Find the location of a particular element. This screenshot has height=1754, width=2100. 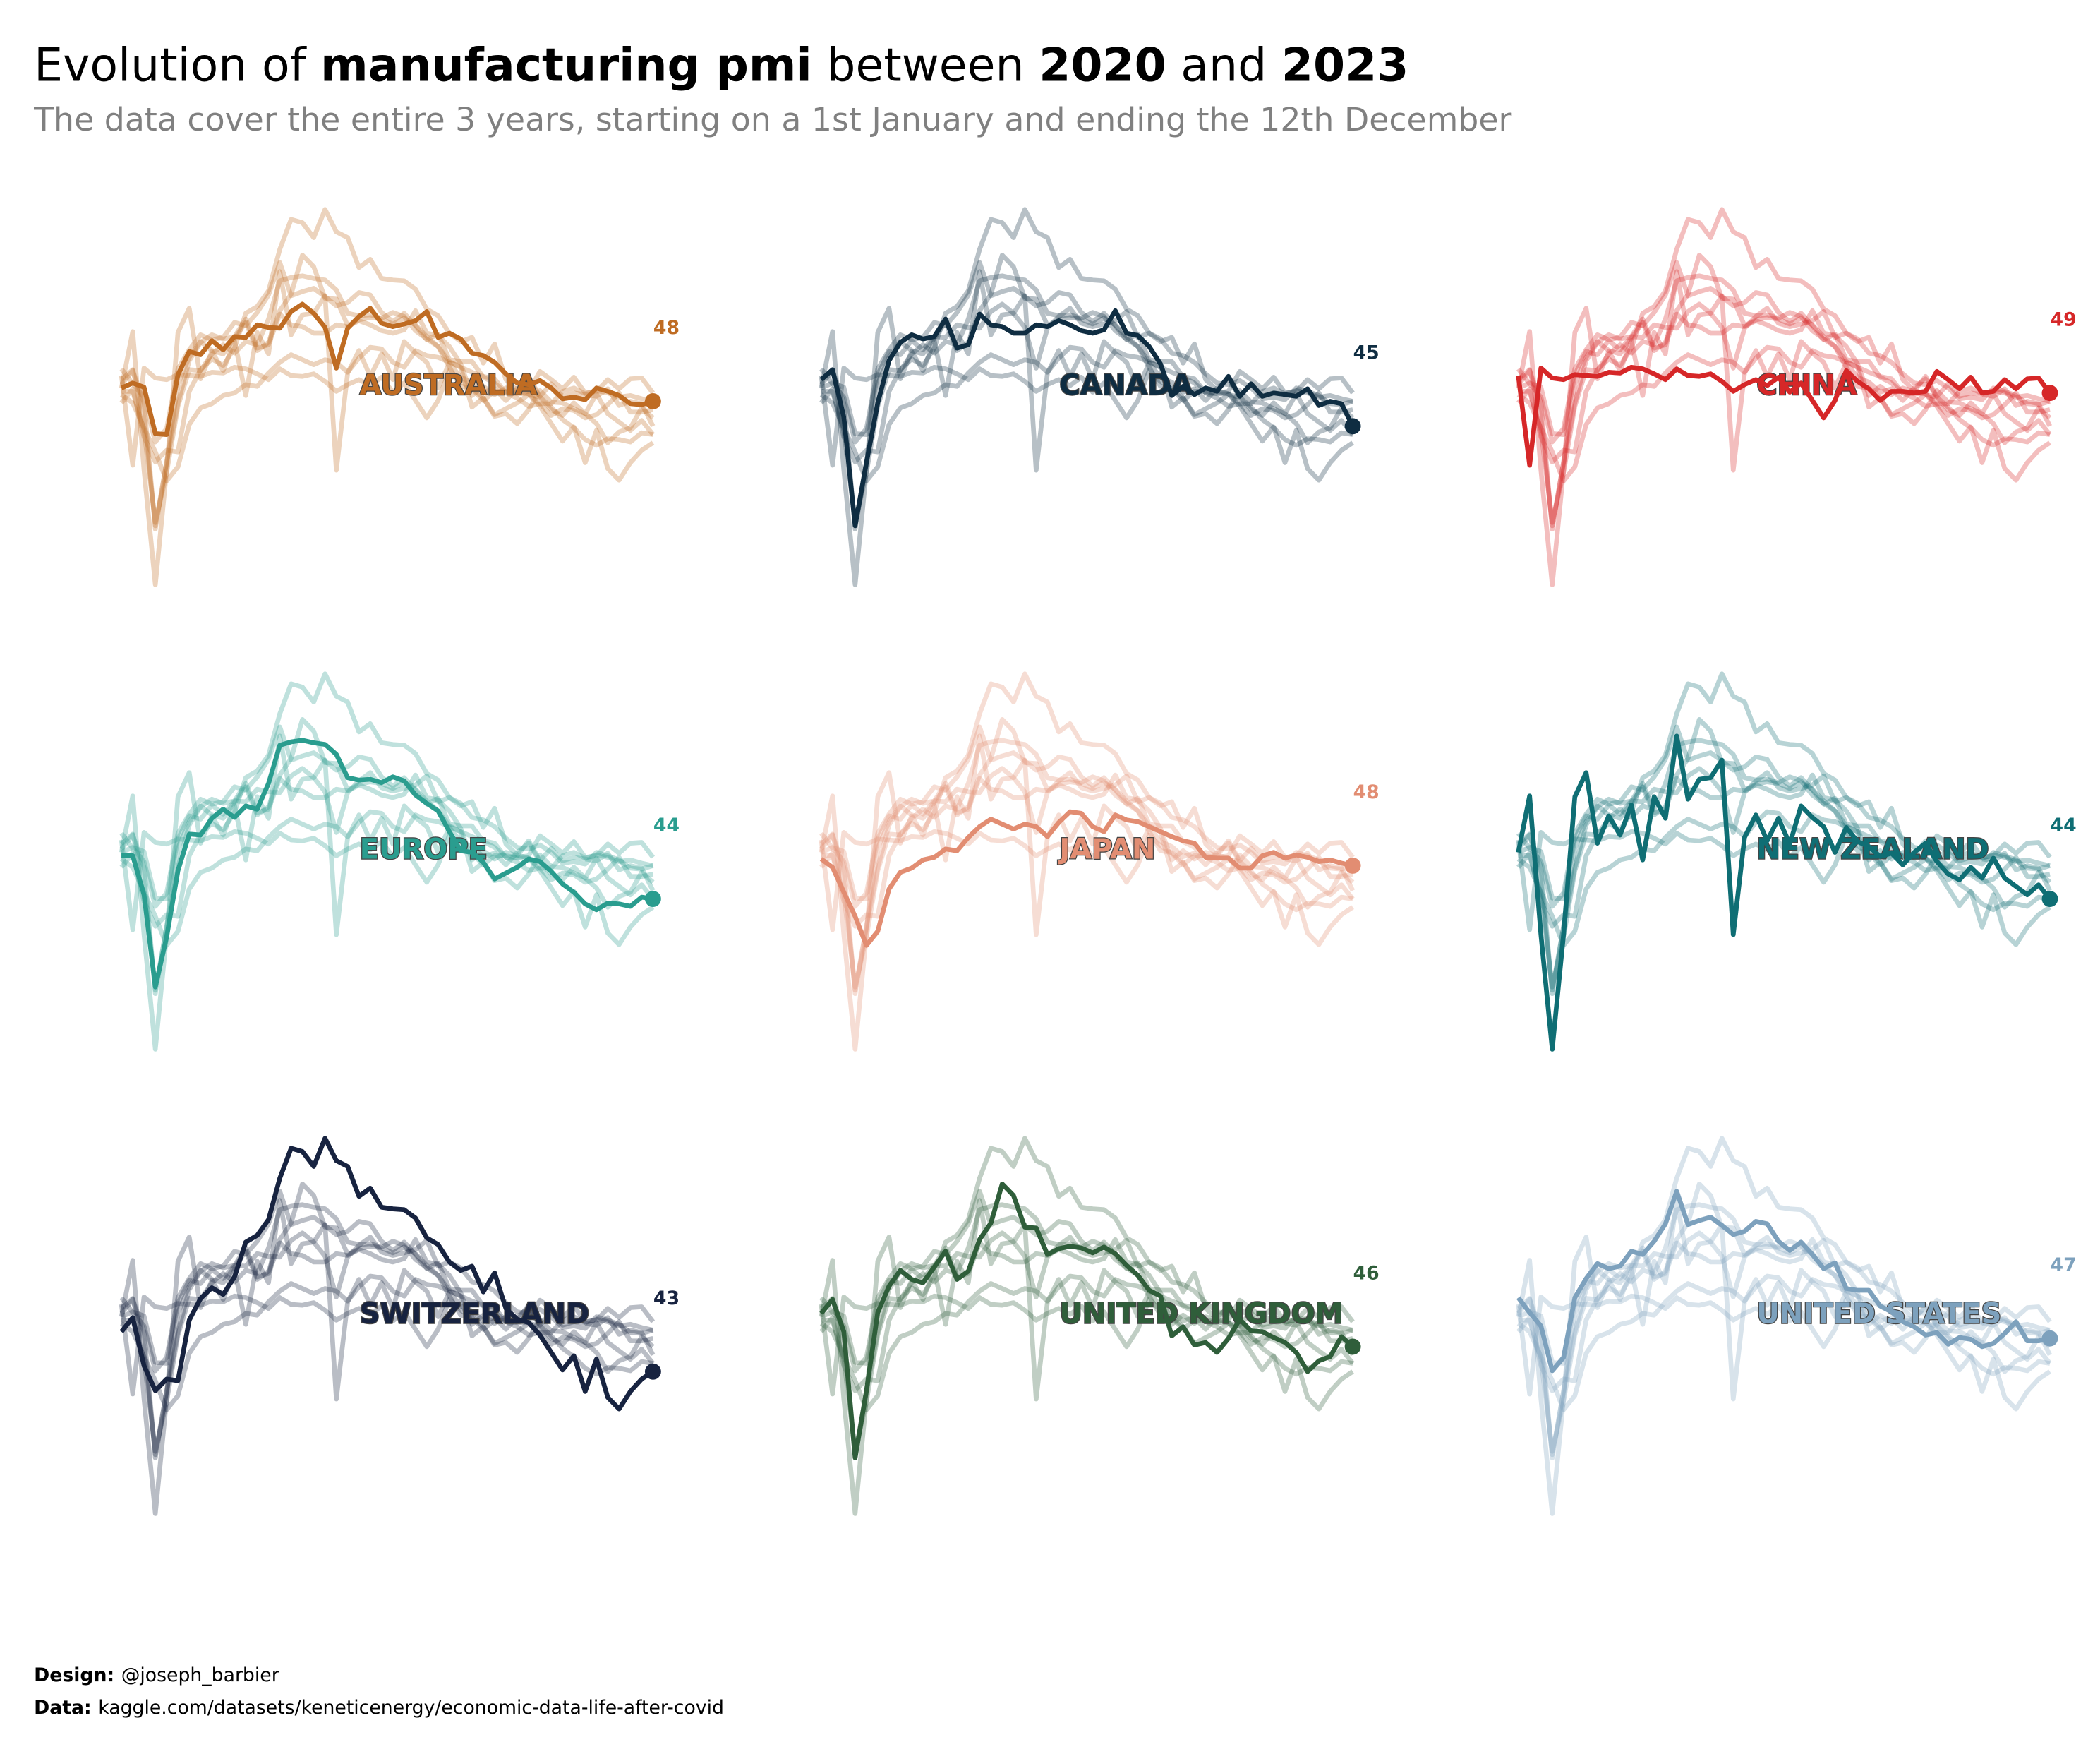

end-value-label: 44 is located at coordinates (666, 825).